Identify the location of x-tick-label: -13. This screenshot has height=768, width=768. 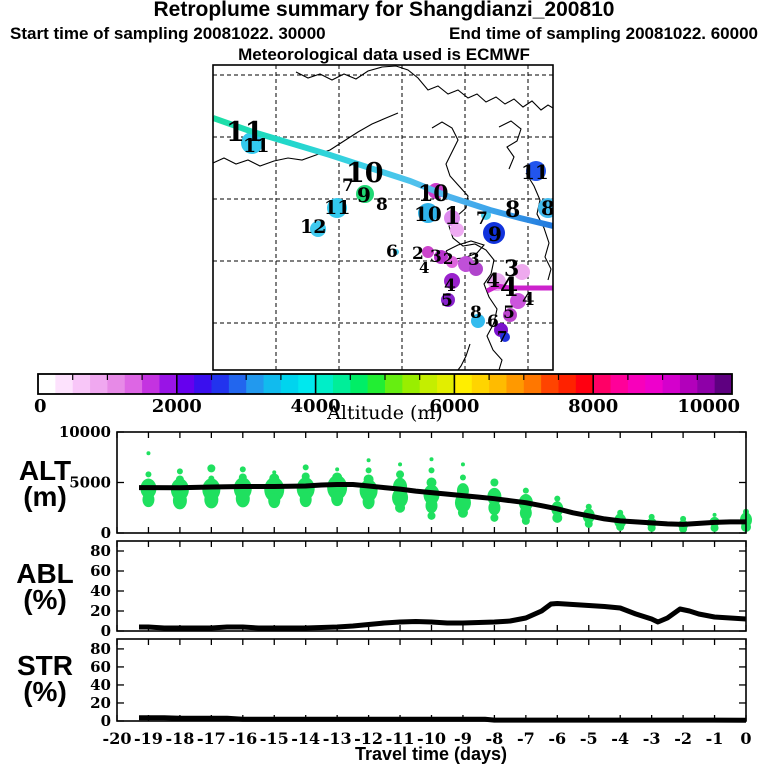
(337, 738).